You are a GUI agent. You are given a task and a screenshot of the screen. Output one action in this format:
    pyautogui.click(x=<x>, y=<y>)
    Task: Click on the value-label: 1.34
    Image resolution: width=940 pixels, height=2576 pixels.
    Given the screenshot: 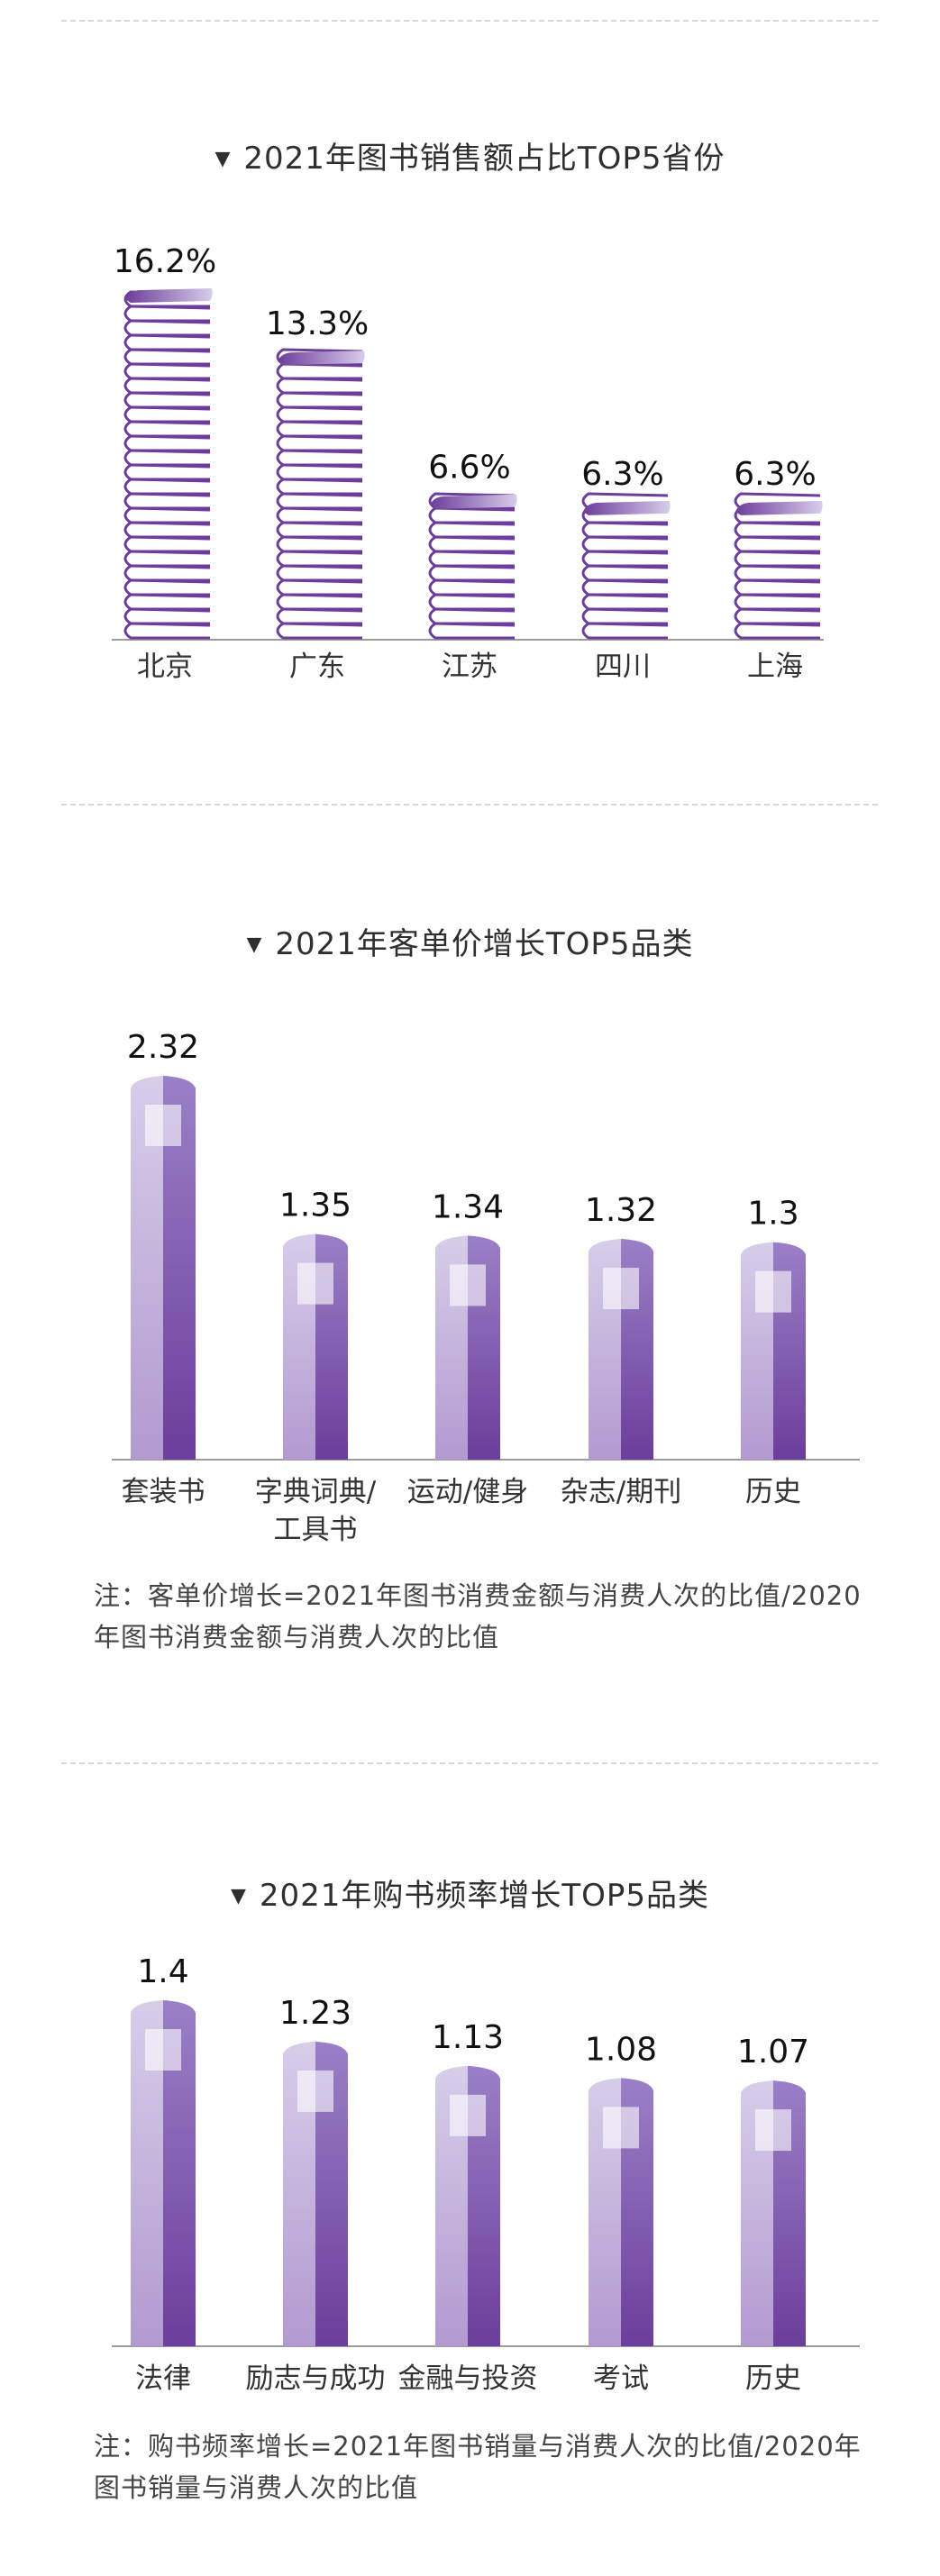 What is the action you would take?
    pyautogui.click(x=468, y=1206)
    